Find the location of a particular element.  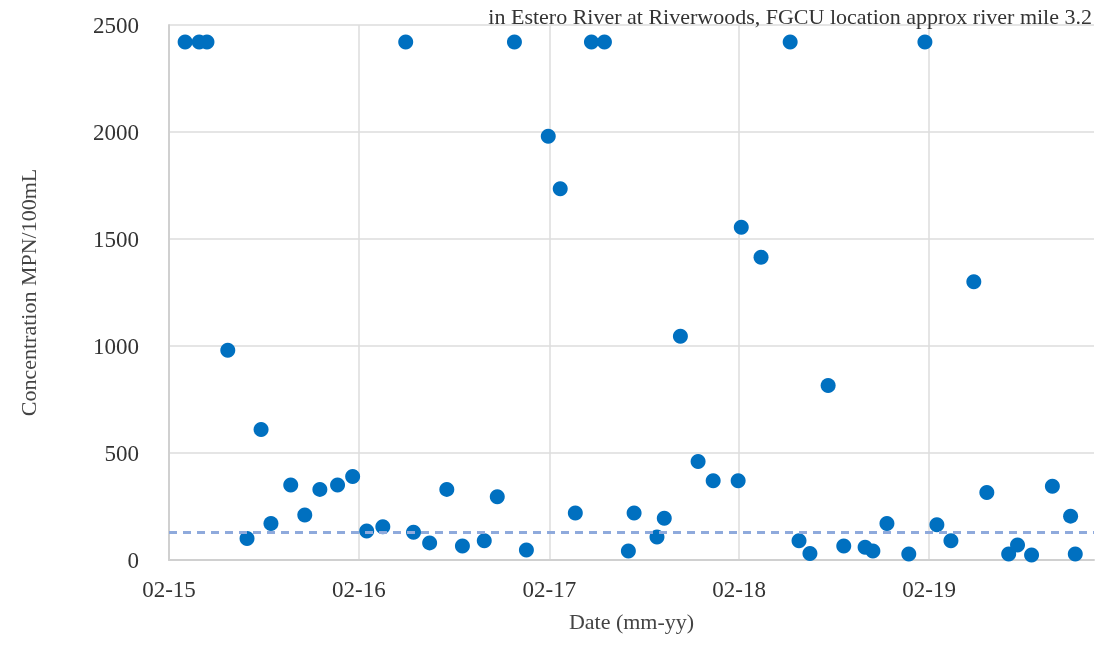

y-tick-label: 2500 is located at coordinates (116, 25).